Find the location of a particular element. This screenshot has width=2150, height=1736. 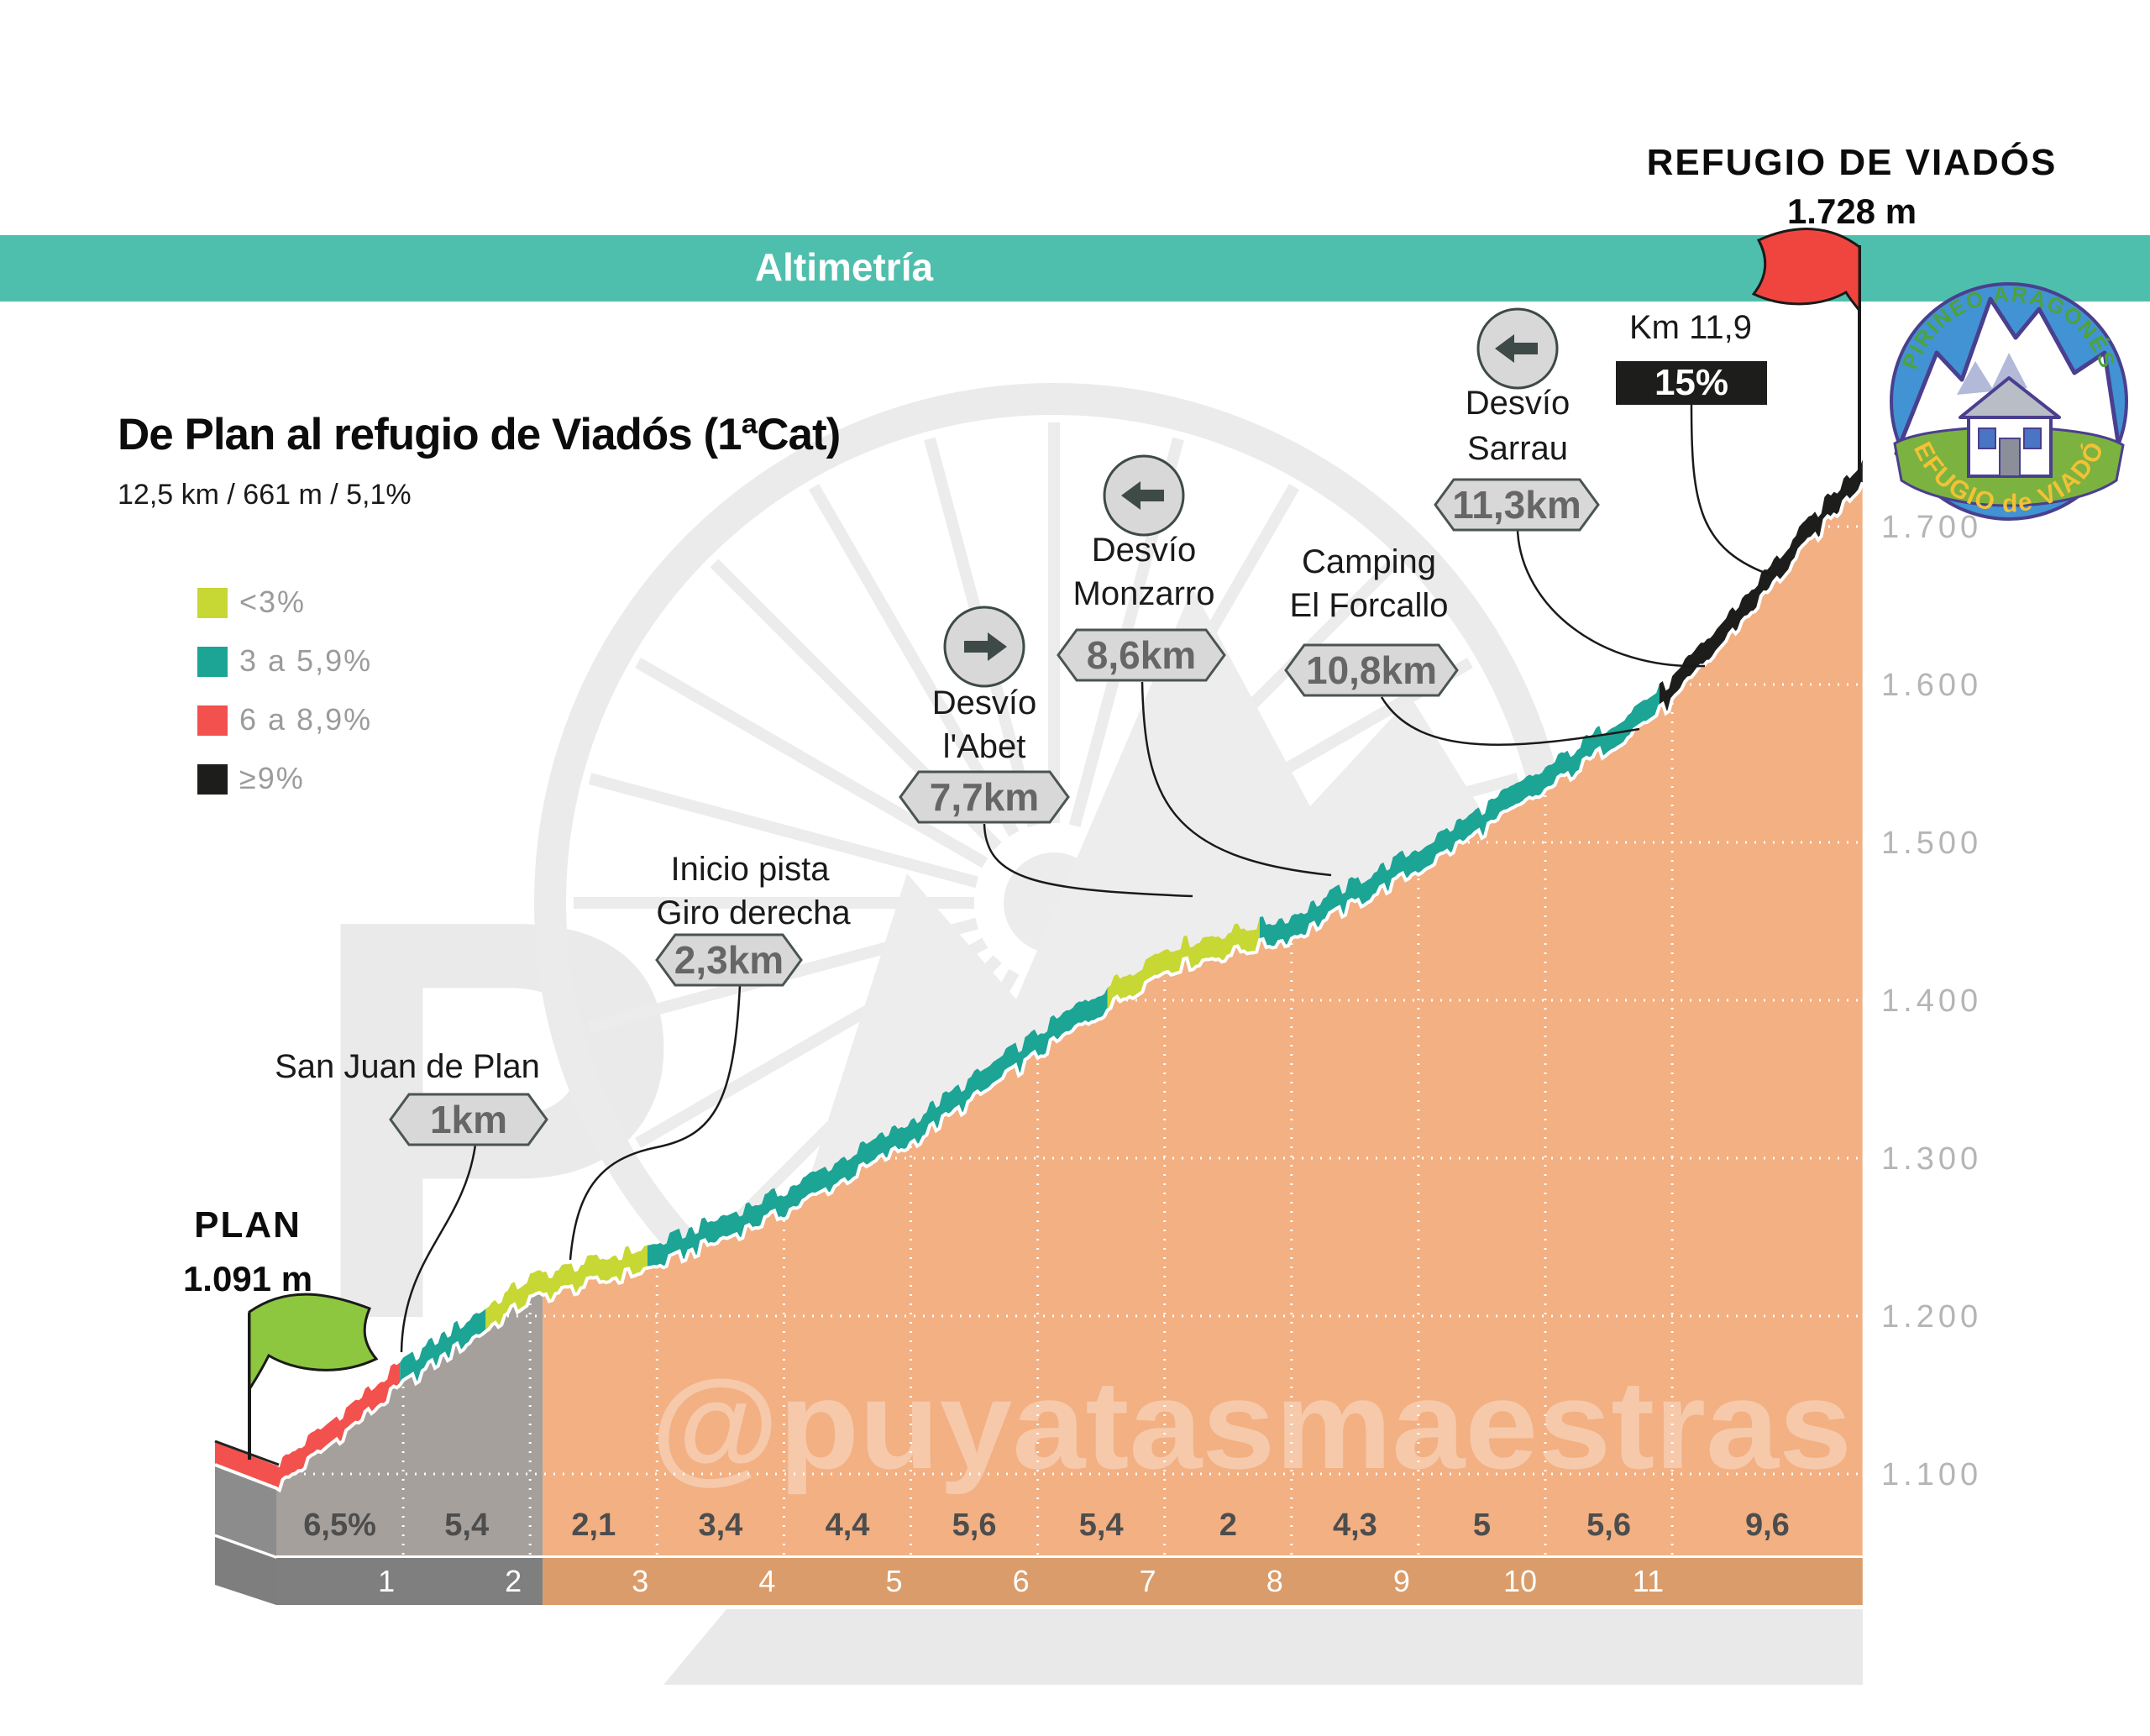

km-tick-label: 11 is located at coordinates (1648, 1581).